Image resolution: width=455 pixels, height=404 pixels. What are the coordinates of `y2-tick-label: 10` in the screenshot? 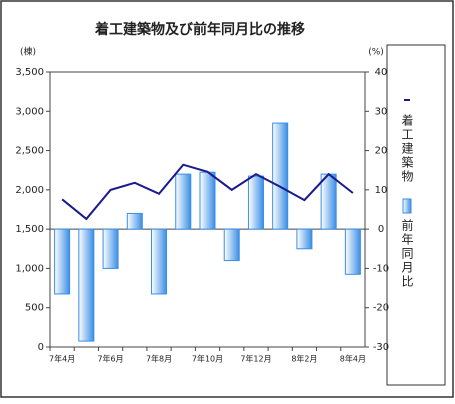 It's located at (381, 190).